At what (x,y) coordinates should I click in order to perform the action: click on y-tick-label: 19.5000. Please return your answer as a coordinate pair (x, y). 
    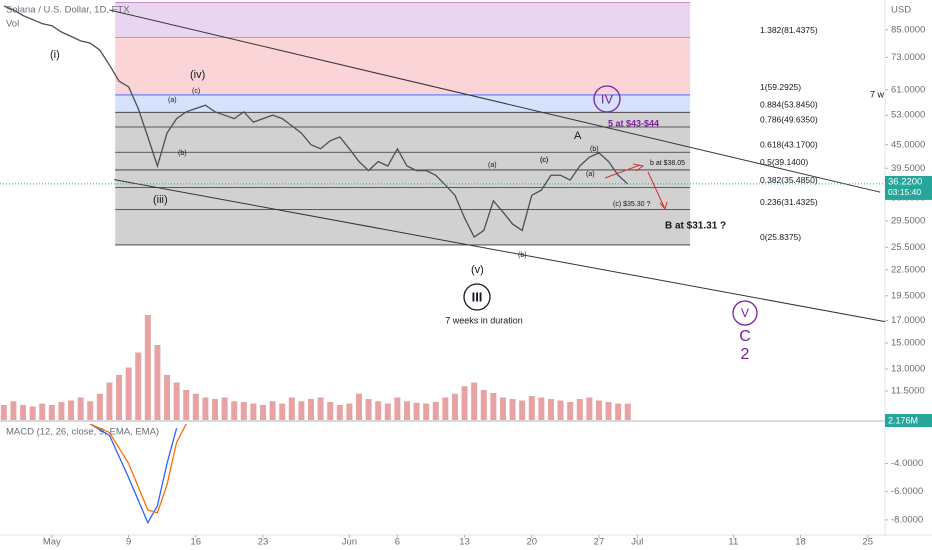
    Looking at the image, I should click on (908, 295).